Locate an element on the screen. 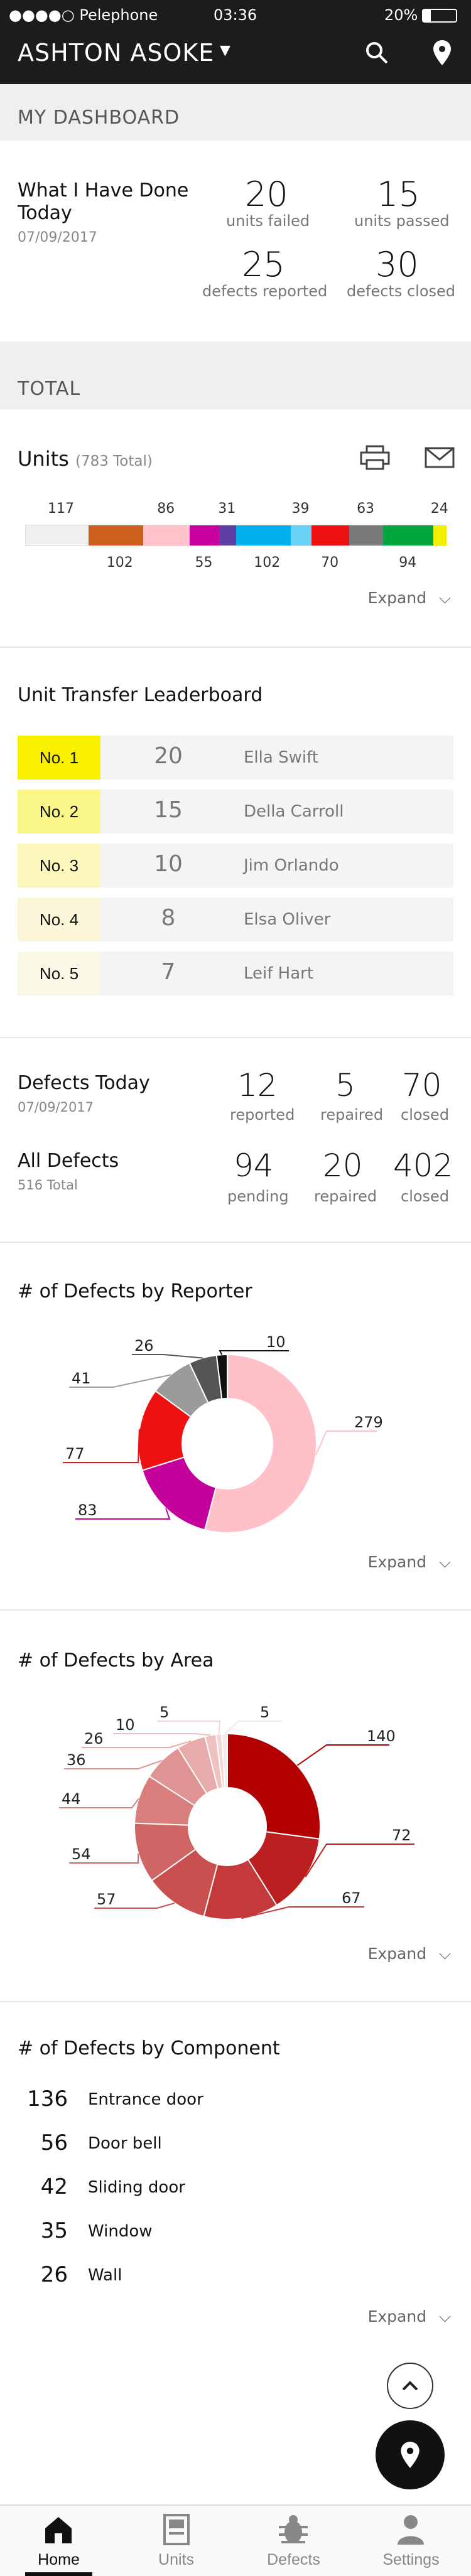  leaderboard-row: No. 2 15 Della Carroll is located at coordinates (235, 812).